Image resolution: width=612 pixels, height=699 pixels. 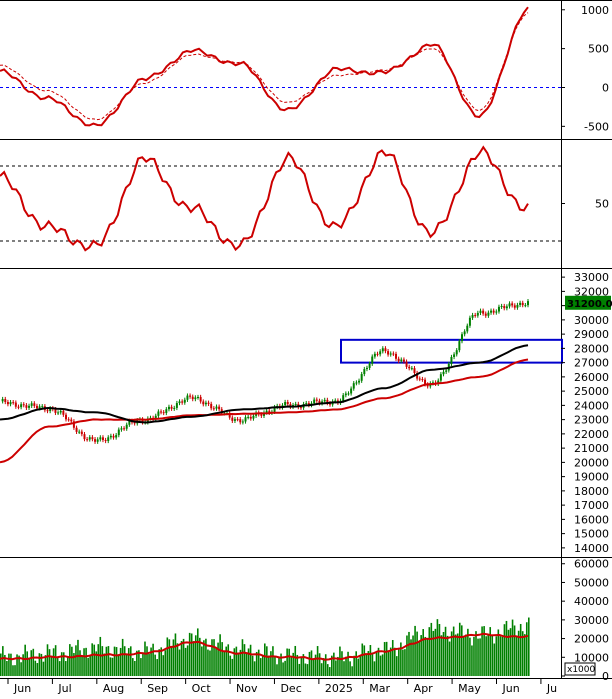 I want to click on oscillator-panel, so click(x=280, y=198).